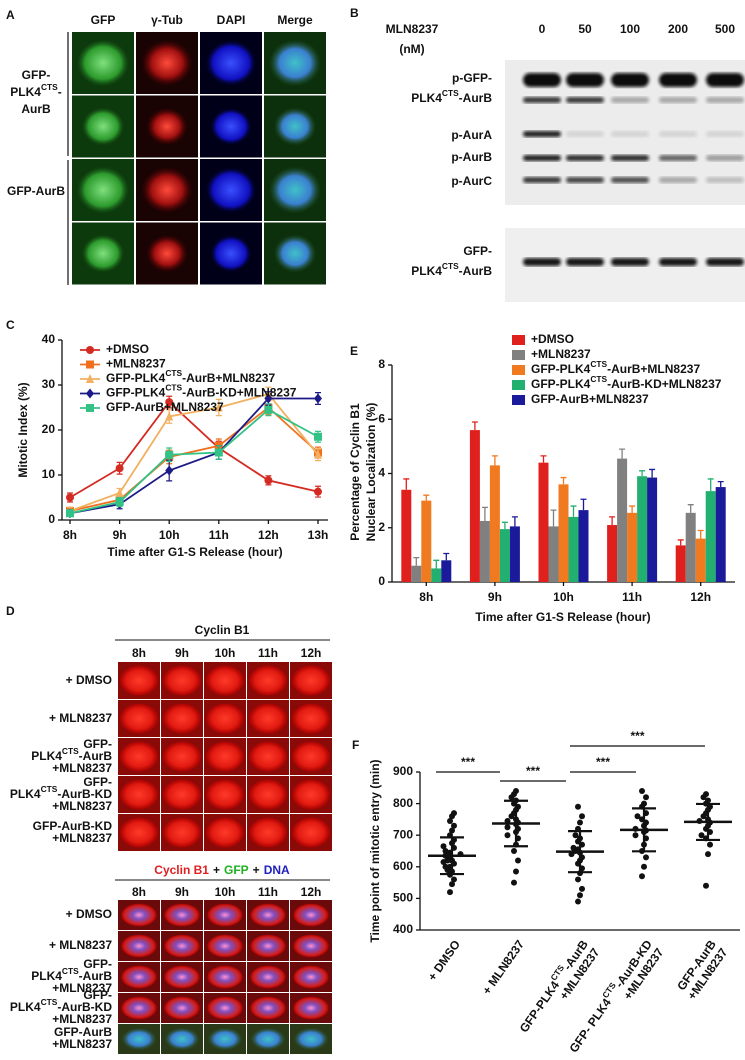 This screenshot has width=745, height=1060. I want to click on text-run: Nuclear Localization (%), so click(371, 472).